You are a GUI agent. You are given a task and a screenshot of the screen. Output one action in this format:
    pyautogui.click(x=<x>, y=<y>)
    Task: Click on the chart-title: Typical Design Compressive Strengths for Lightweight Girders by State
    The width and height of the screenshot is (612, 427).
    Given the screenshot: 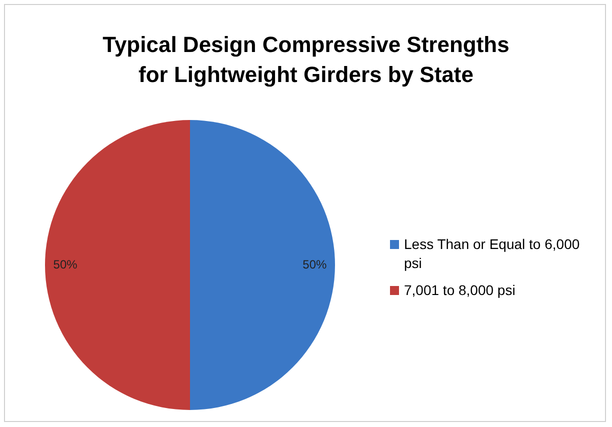 What is the action you would take?
    pyautogui.click(x=306, y=60)
    